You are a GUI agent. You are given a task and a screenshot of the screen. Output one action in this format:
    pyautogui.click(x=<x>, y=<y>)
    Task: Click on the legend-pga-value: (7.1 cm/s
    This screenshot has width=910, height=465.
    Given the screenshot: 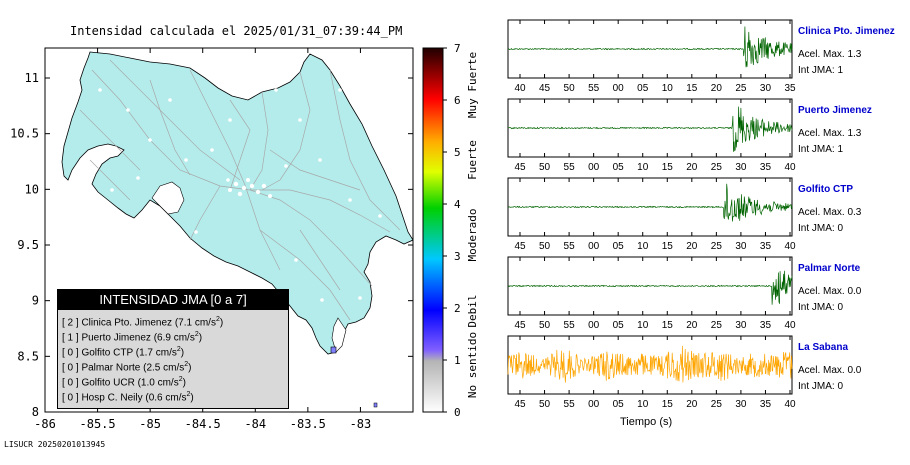 What is the action you would take?
    pyautogui.click(x=195, y=323)
    